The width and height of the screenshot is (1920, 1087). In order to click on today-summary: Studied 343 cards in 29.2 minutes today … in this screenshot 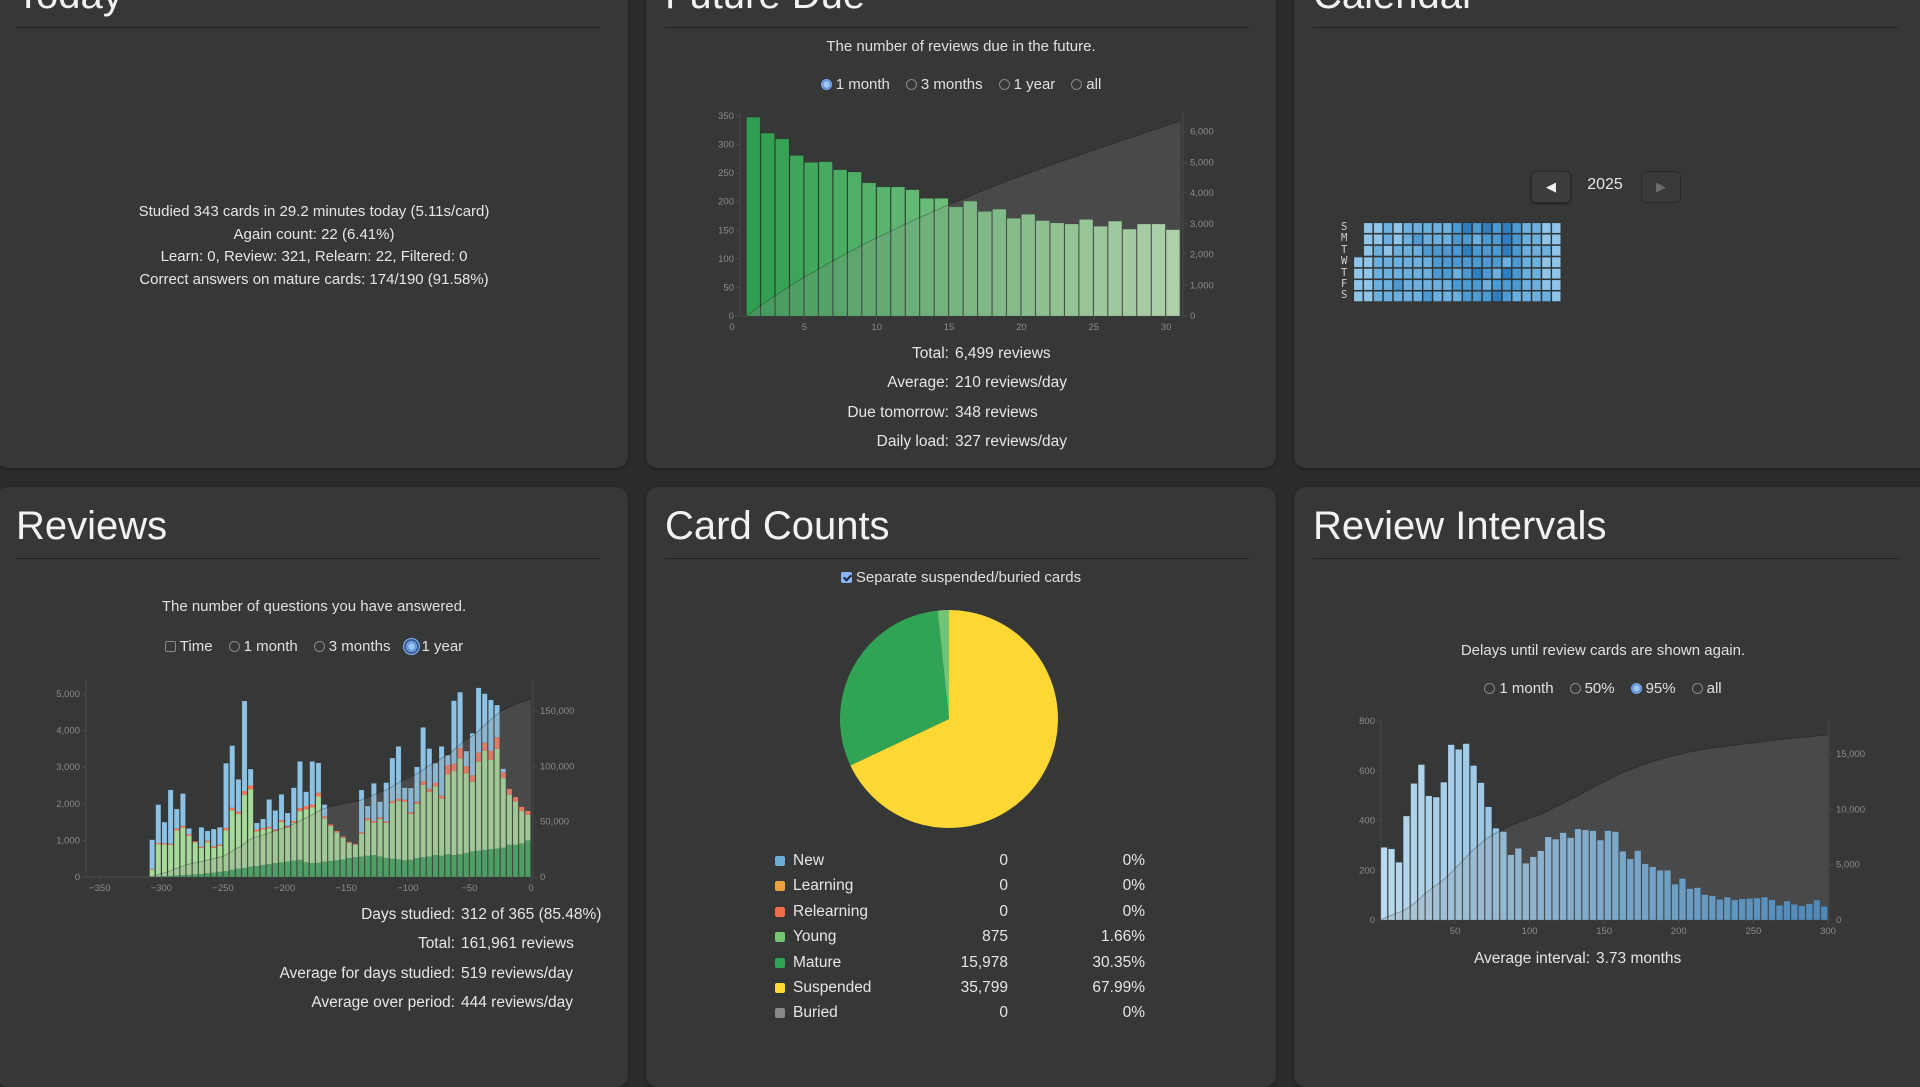, I will do `click(314, 246)`.